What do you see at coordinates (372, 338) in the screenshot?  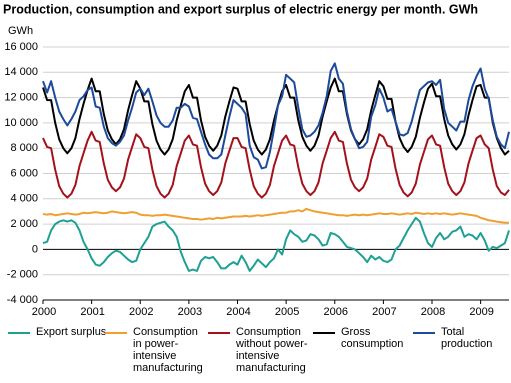 I see `legend-label: Gross consumption` at bounding box center [372, 338].